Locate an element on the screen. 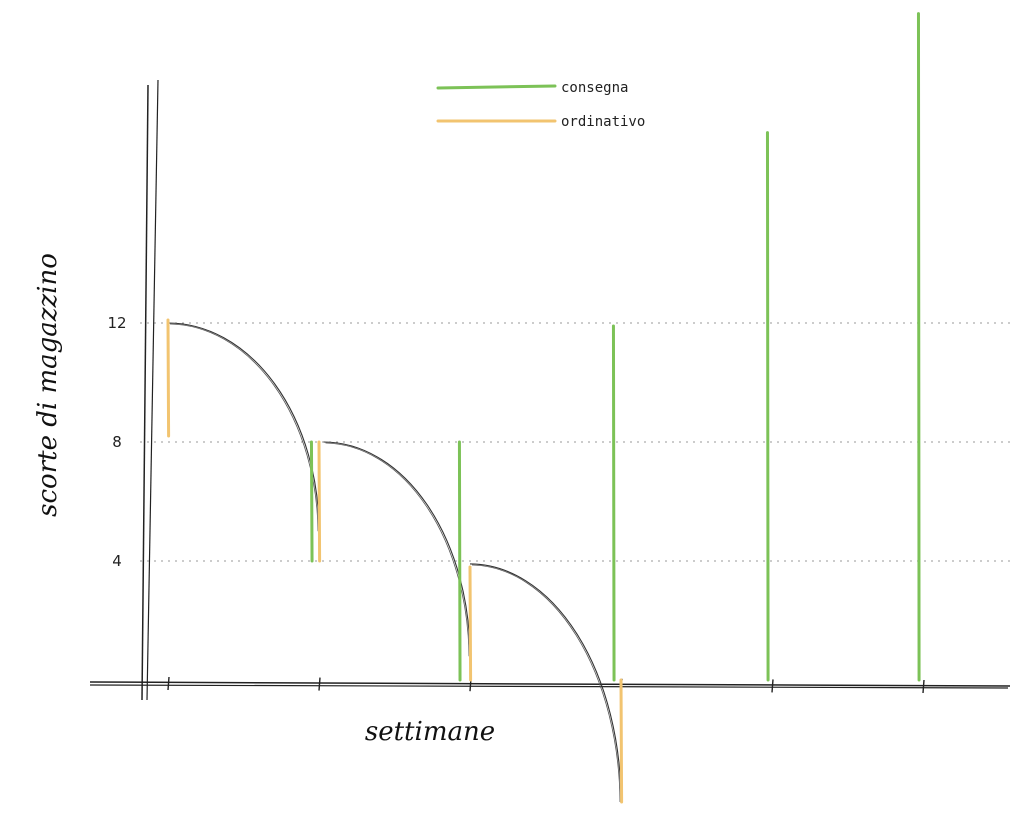 This screenshot has height=820, width=1024. legend-swatch-consegna is located at coordinates (496, 87).